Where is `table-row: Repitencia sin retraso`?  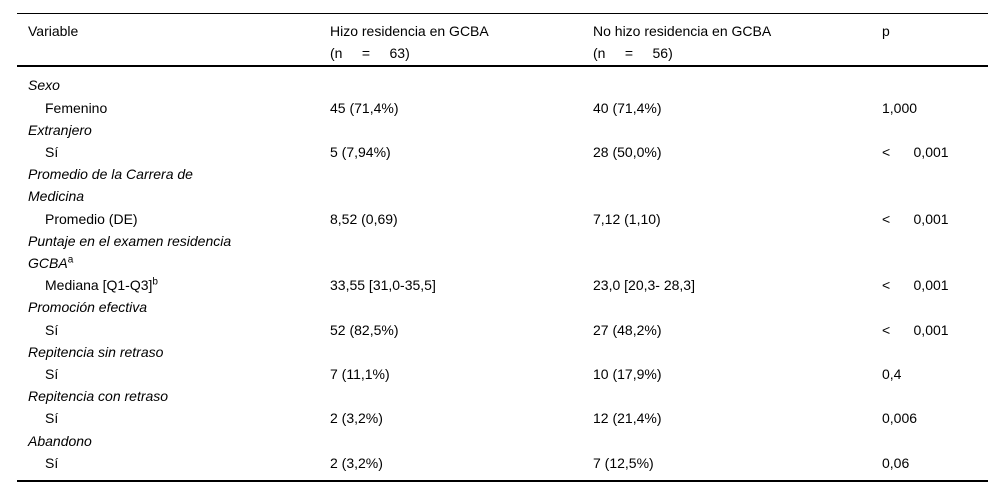
table-row: Repitencia sin retraso is located at coordinates (502, 352).